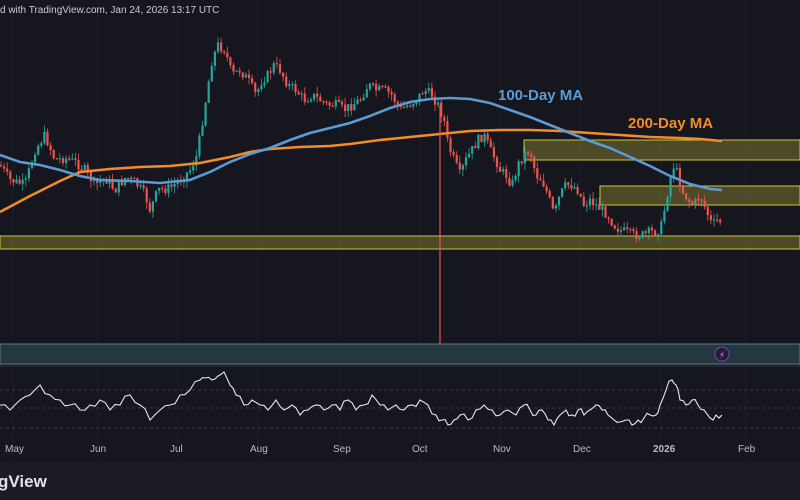  What do you see at coordinates (361, 399) in the screenshot?
I see `oscillator-panel` at bounding box center [361, 399].